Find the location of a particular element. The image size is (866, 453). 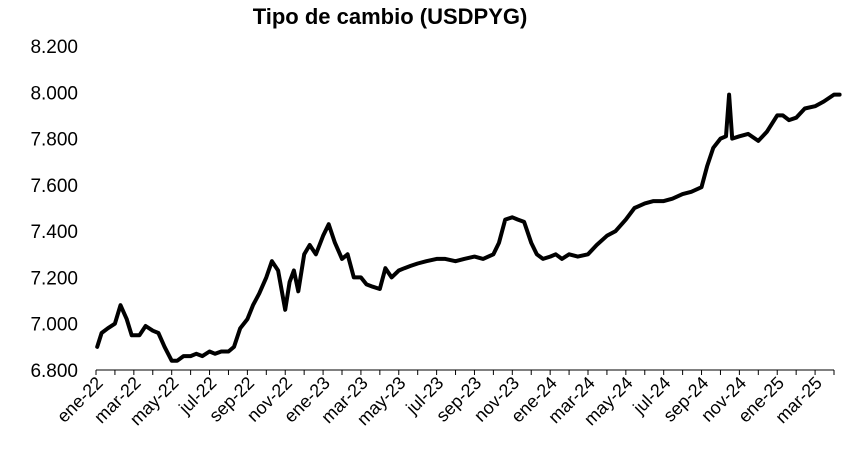

y-tick-label: 7.800 is located at coordinates (54, 140).